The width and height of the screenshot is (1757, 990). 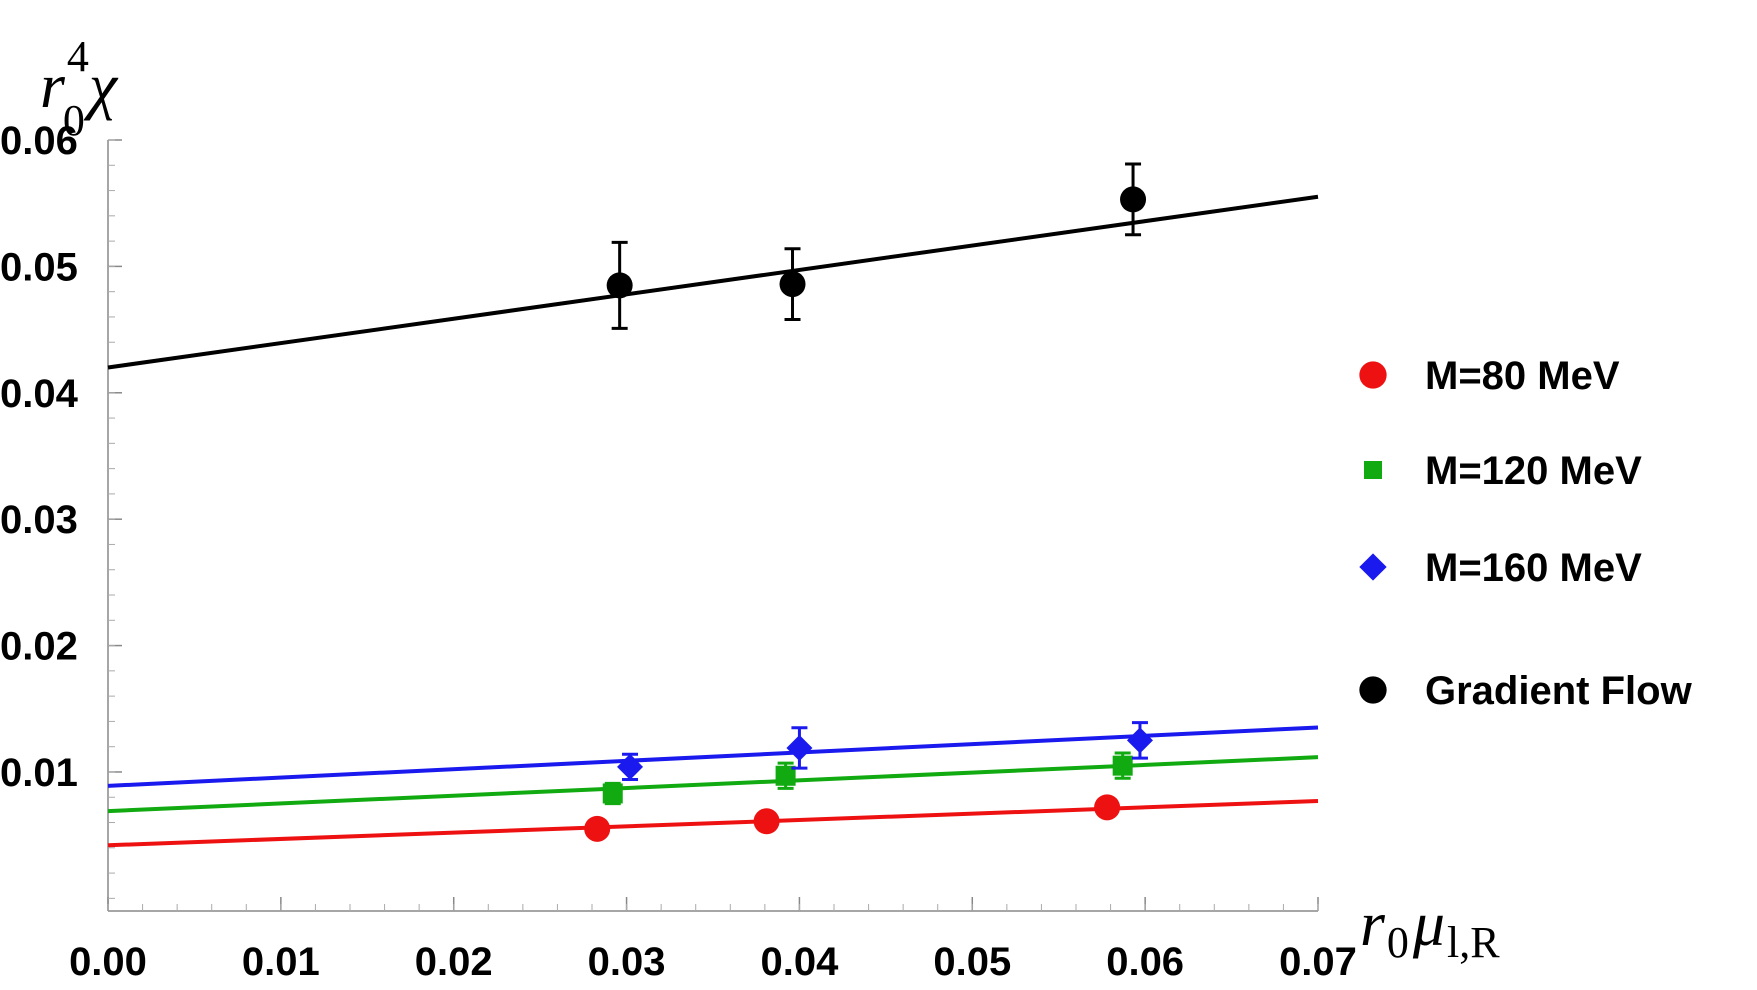 I want to click on legend-entry: M=160 MeV, so click(x=1500, y=568).